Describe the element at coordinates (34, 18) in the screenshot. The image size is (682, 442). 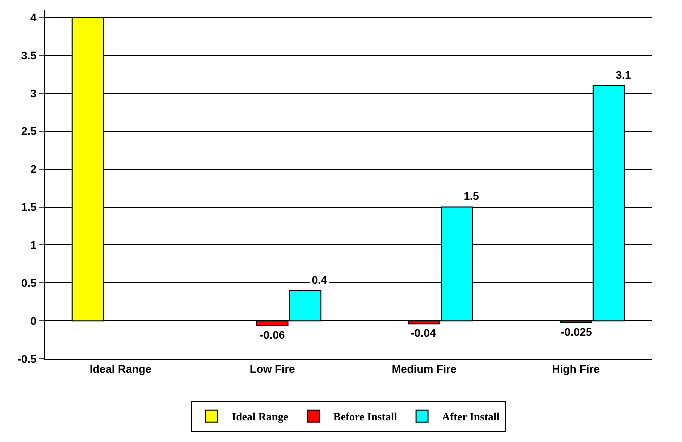
I see `y-tick-label: 4` at that location.